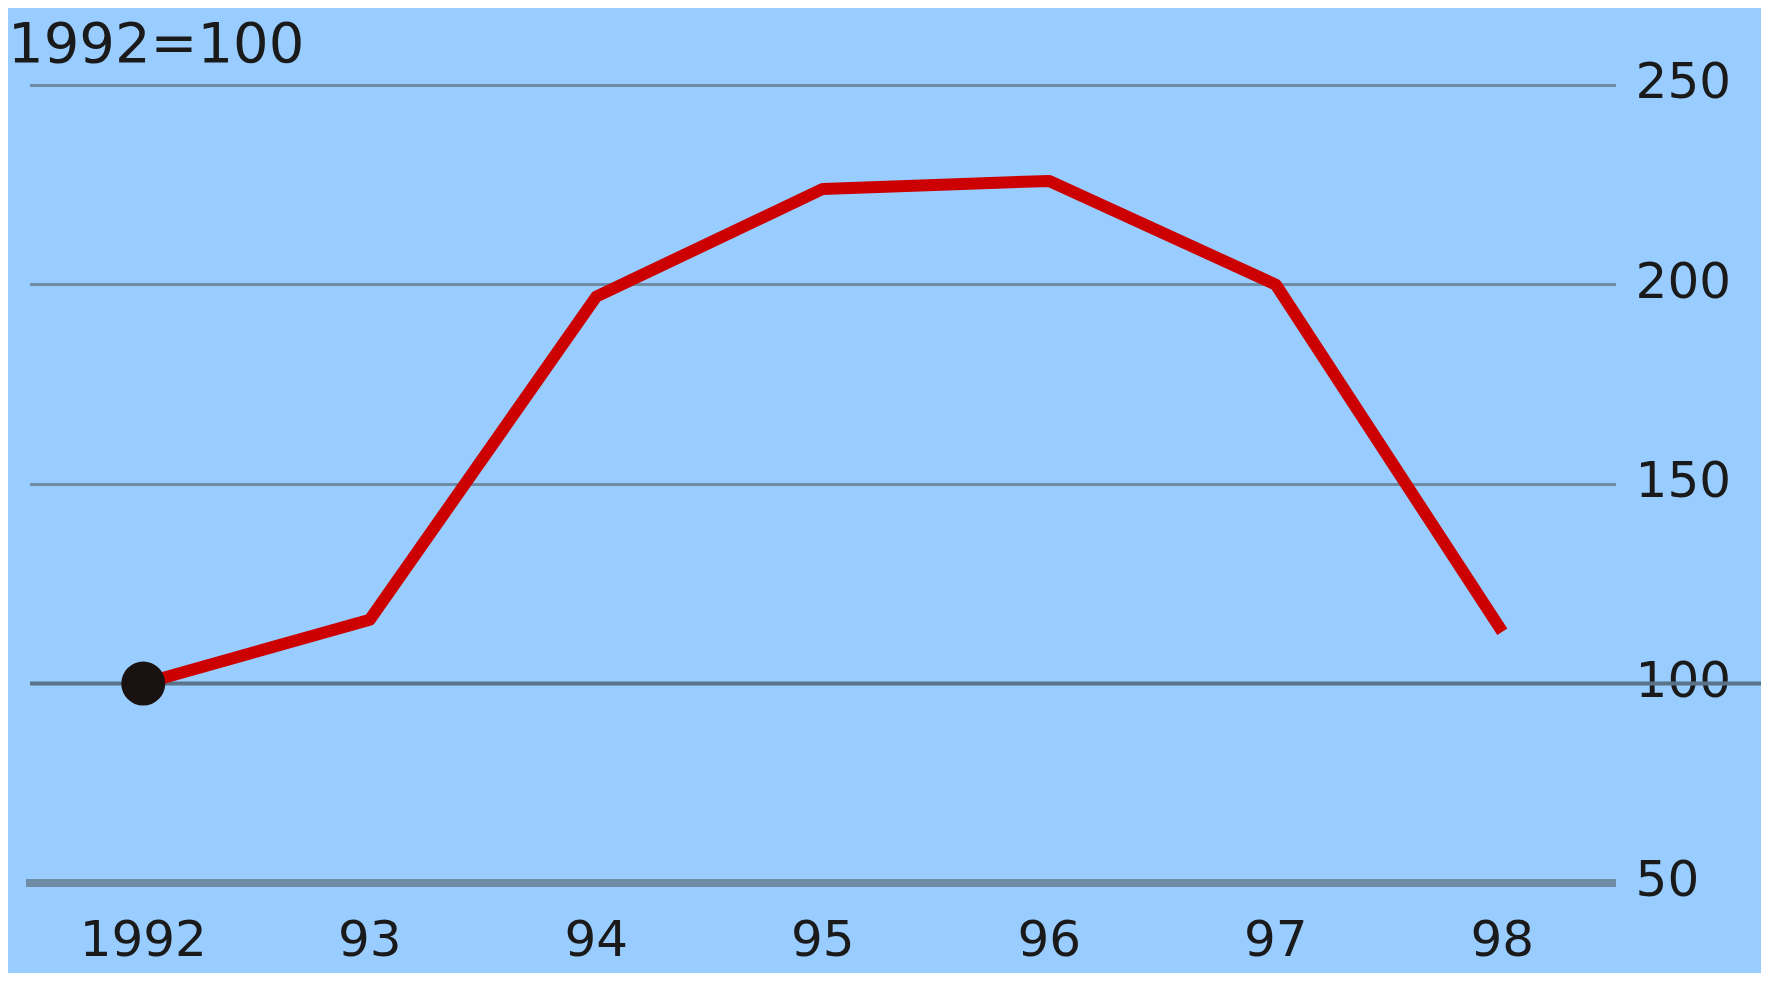 This screenshot has width=1769, height=981. What do you see at coordinates (822, 938) in the screenshot?
I see `x-tick-label: 95` at bounding box center [822, 938].